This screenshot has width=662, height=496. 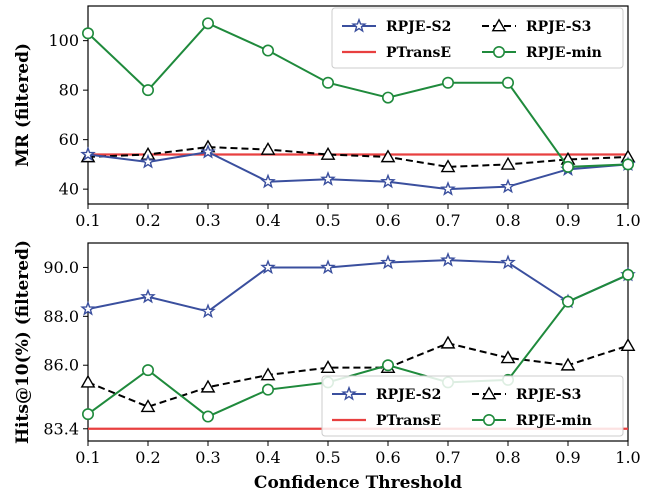 What do you see at coordinates (69, 189) in the screenshot?
I see `y-tick-label: 40` at bounding box center [69, 189].